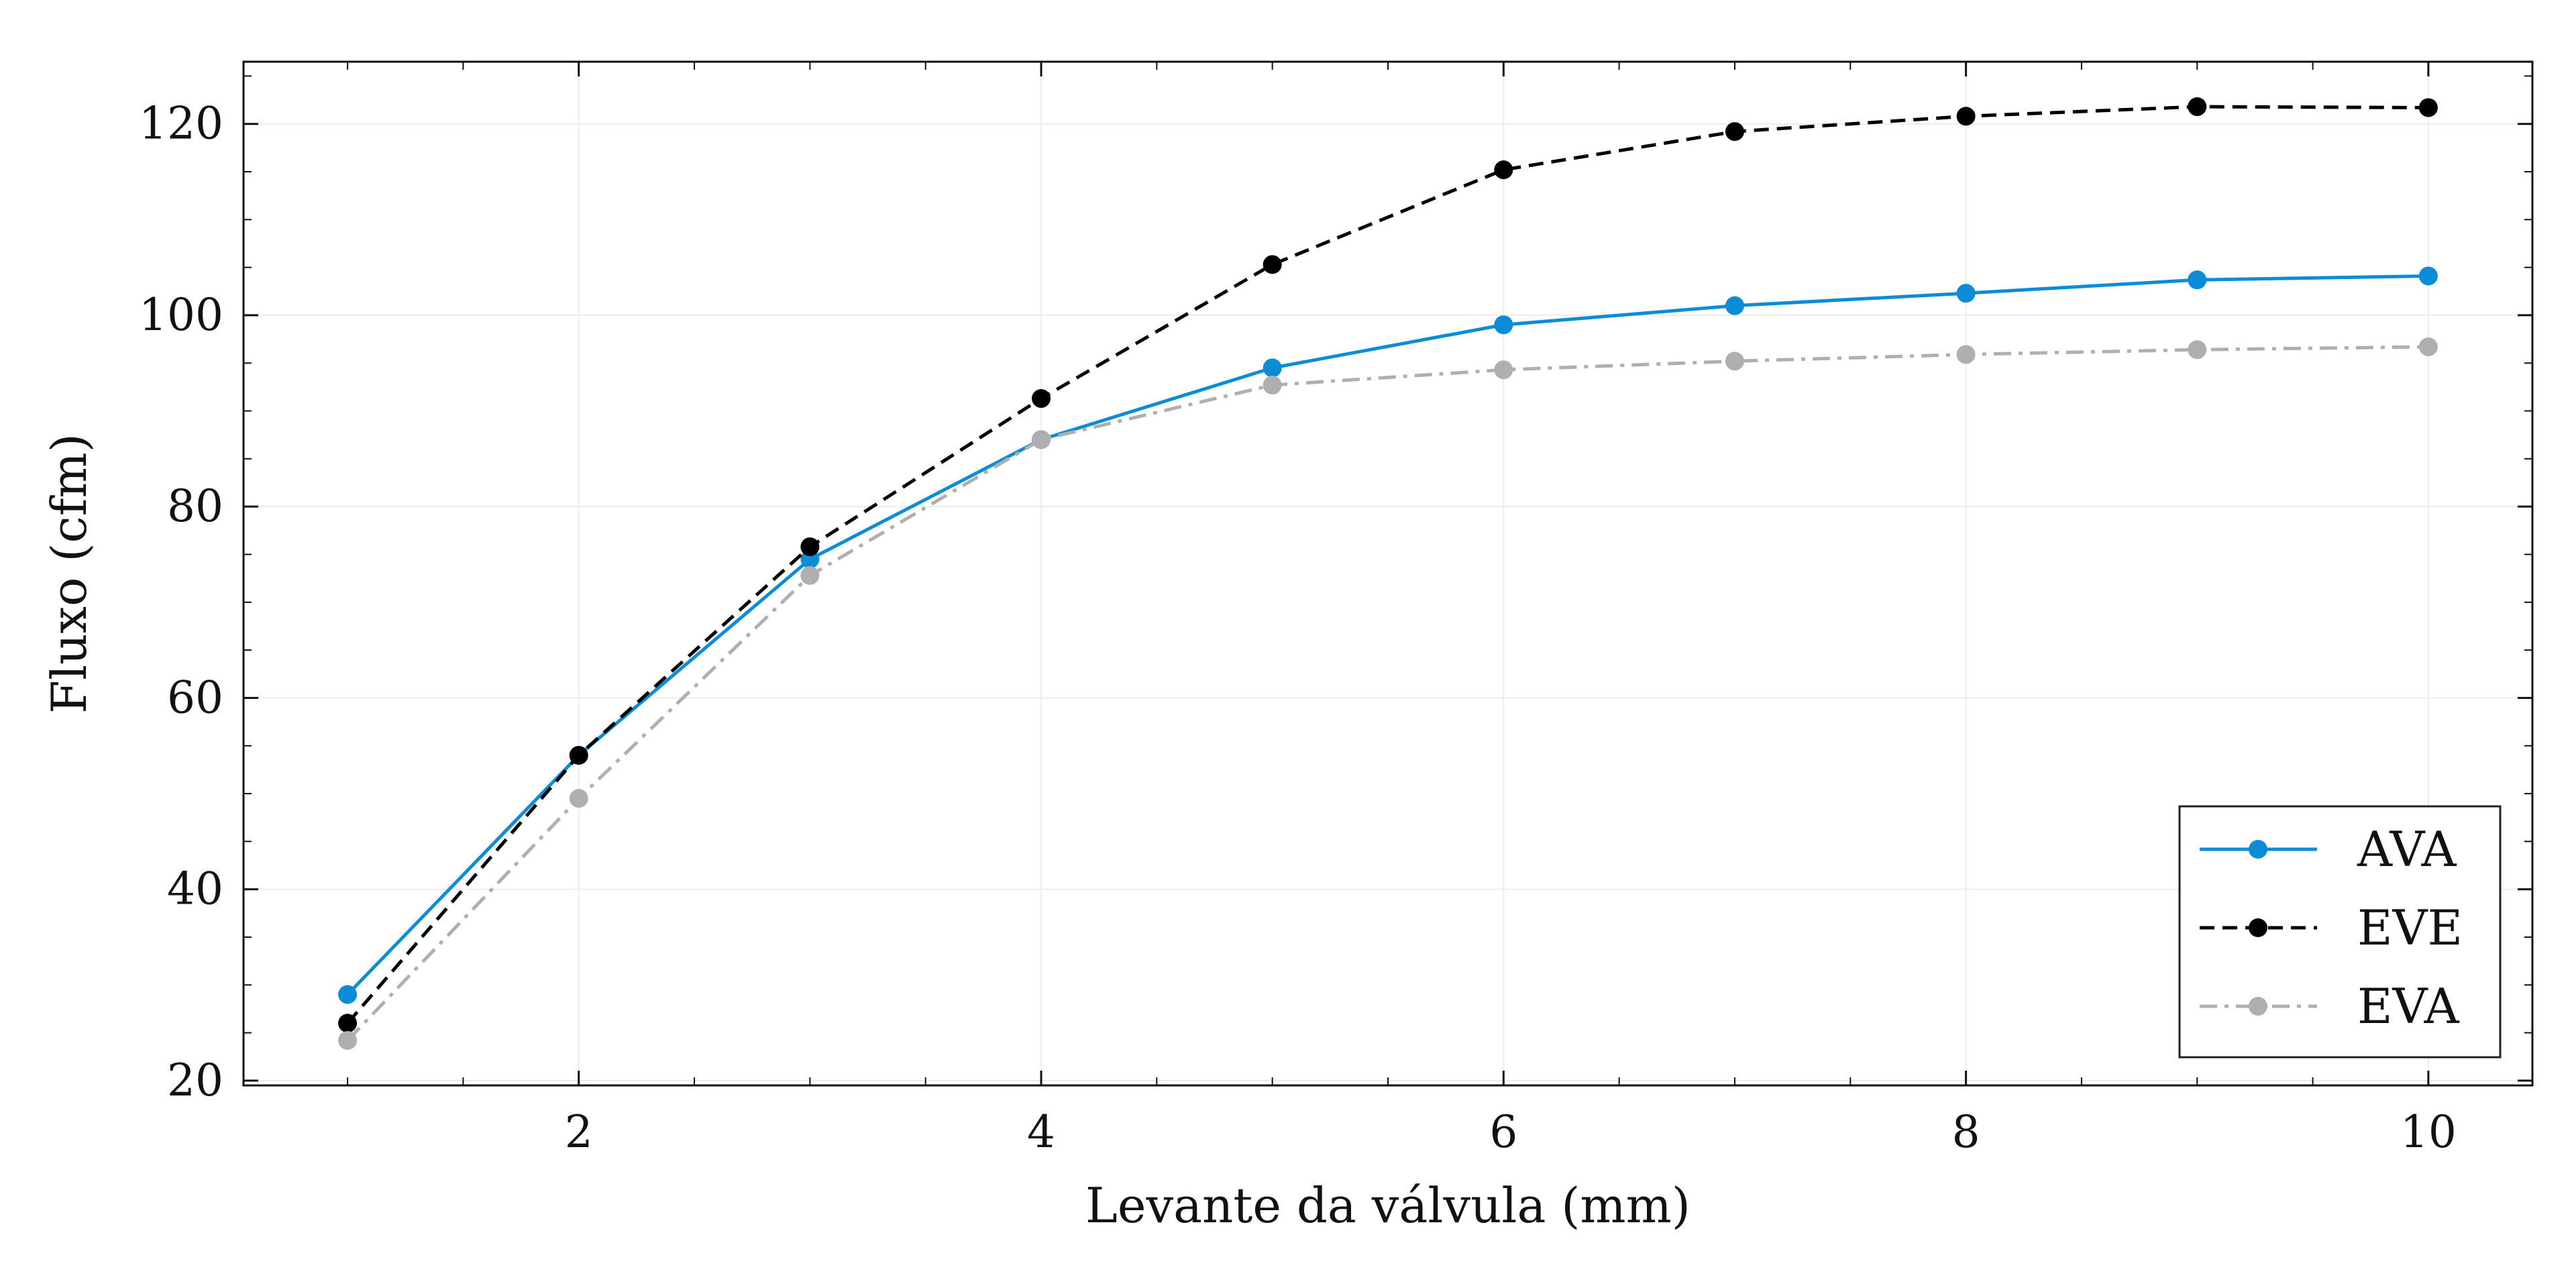 This screenshot has height=1288, width=2576. What do you see at coordinates (195, 889) in the screenshot?
I see `y-tick-label: 40` at bounding box center [195, 889].